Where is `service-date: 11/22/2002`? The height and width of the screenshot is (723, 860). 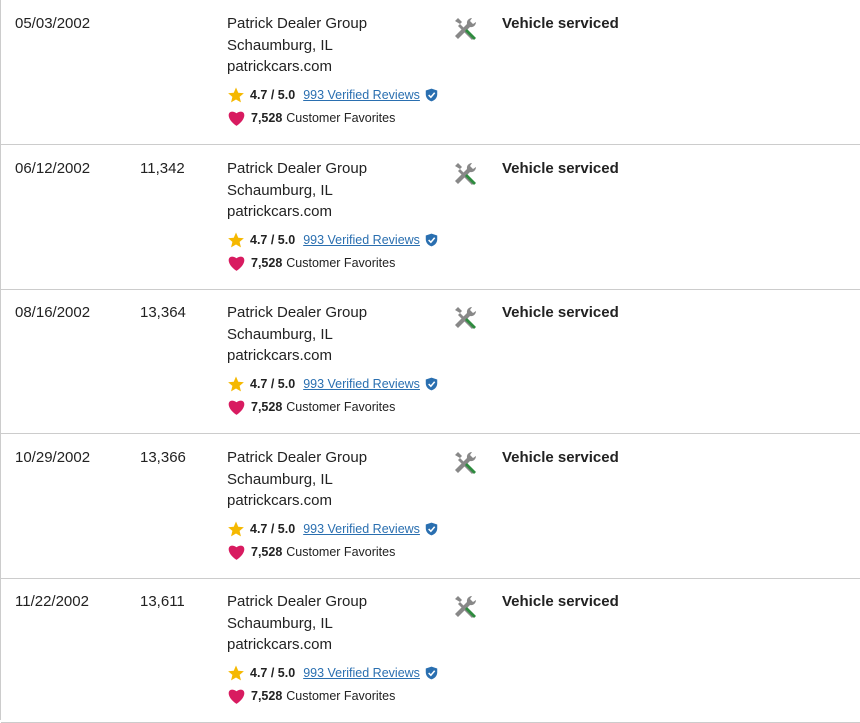
service-date: 11/22/2002 is located at coordinates (52, 601).